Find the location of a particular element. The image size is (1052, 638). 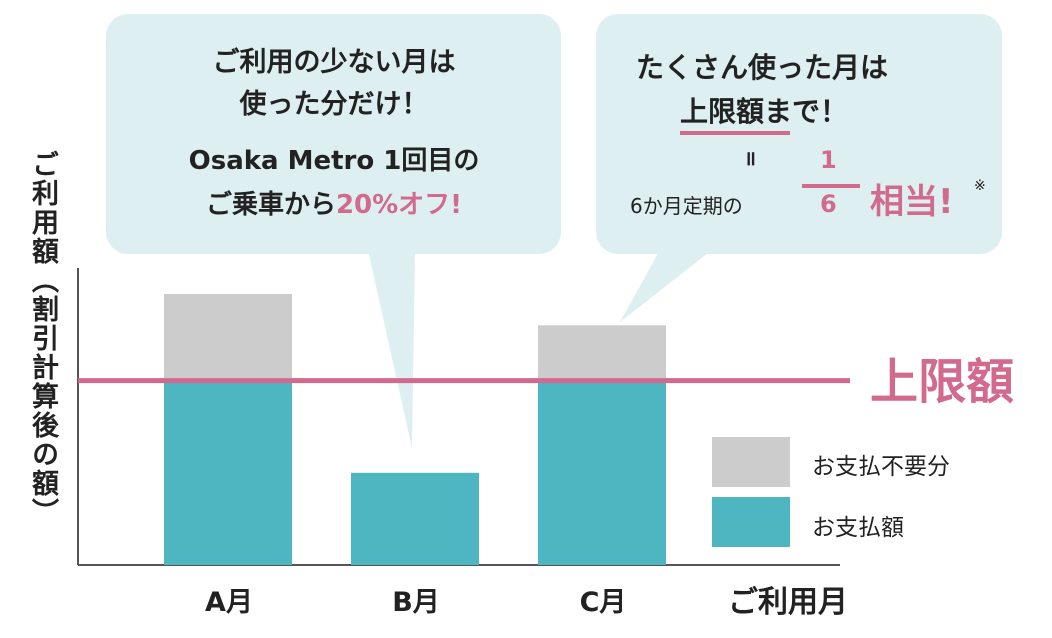

callout-left-line1: ご利用の少ない月は is located at coordinates (334, 62).